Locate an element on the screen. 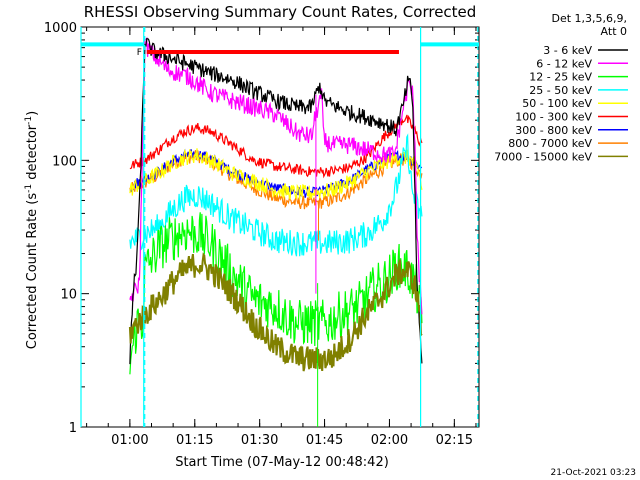 The image size is (640, 480). y-axis-label-sup2: -1 is located at coordinates (29, 120).